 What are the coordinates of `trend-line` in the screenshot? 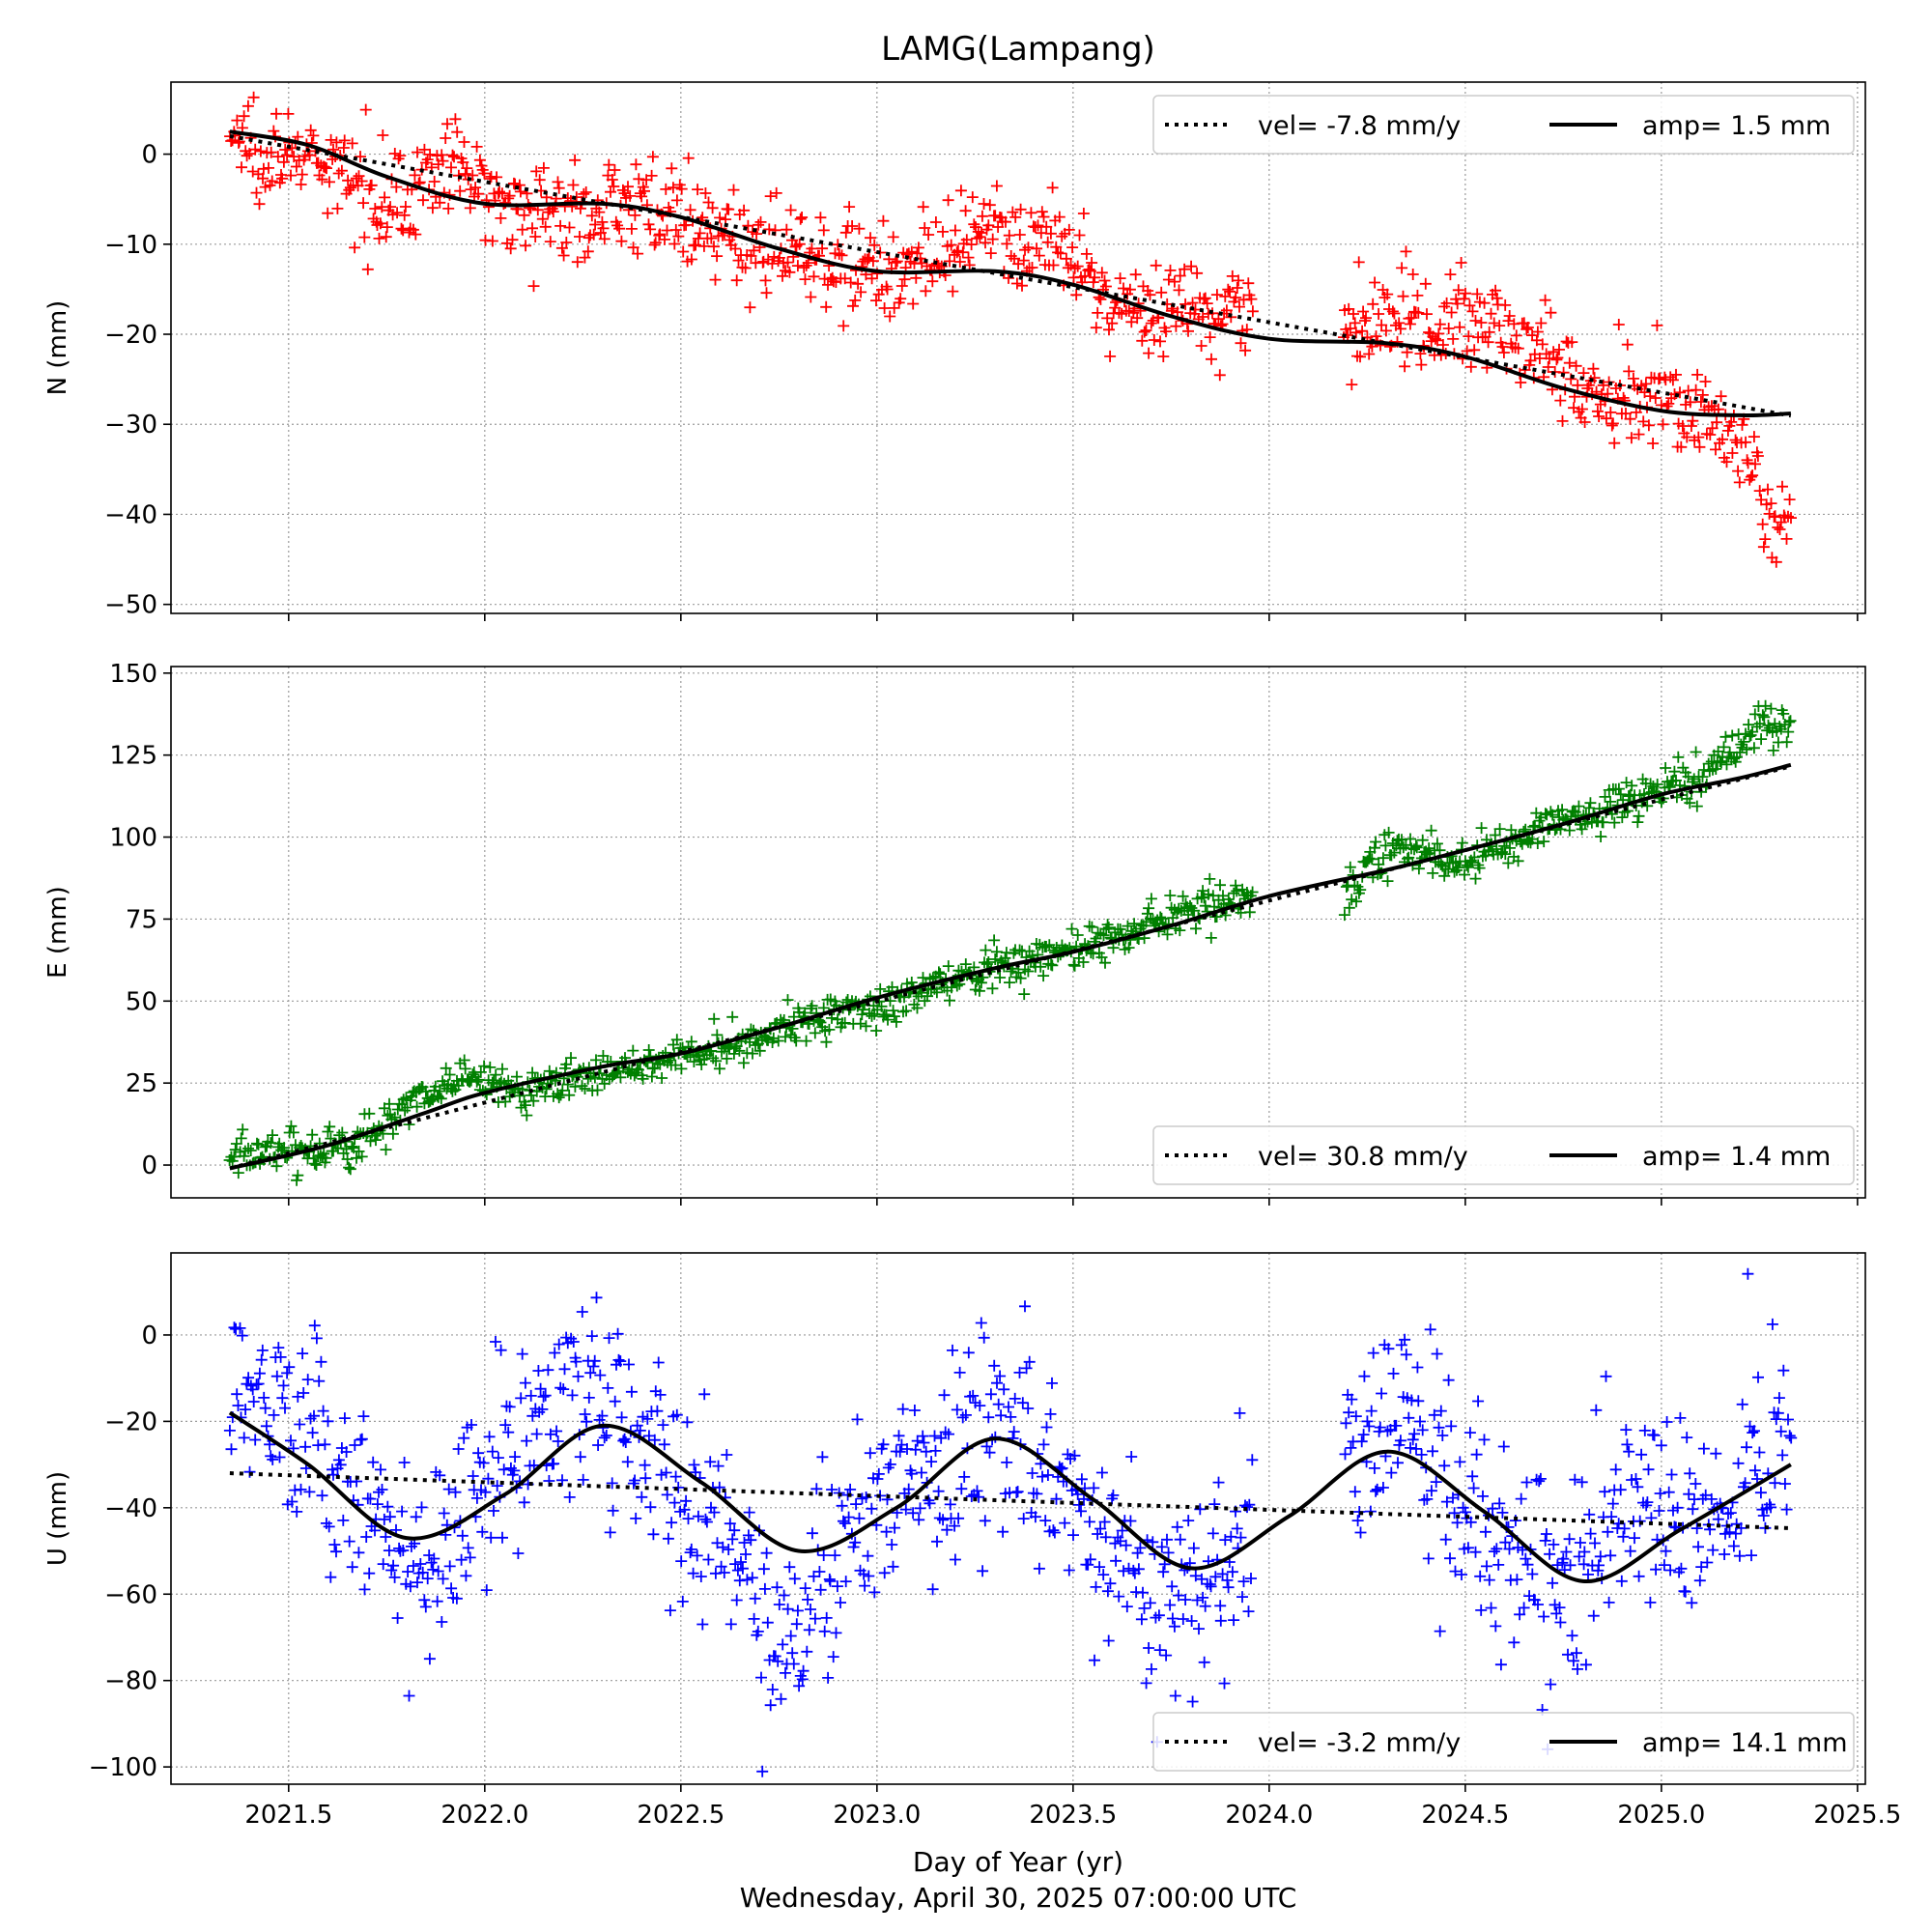 It's located at (1011, 275).